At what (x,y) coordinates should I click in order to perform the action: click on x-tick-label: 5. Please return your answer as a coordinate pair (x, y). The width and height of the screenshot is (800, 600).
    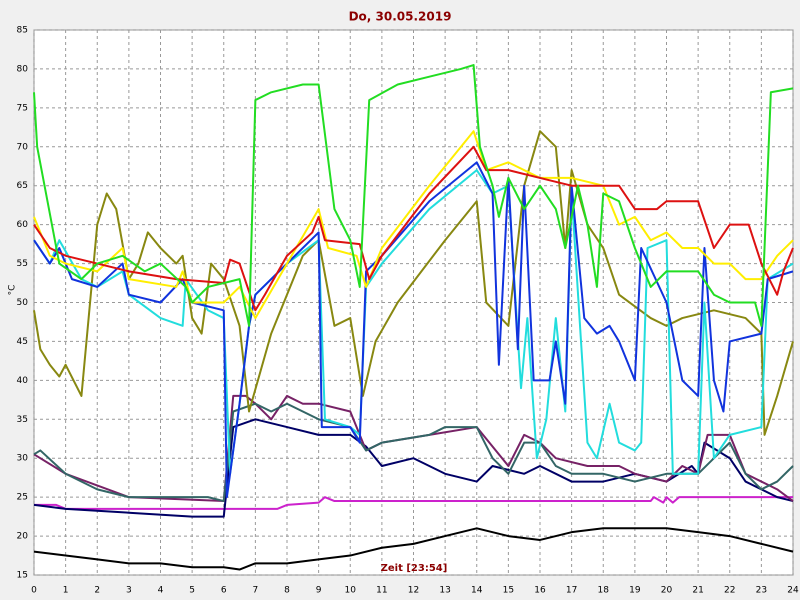
    Looking at the image, I should click on (192, 591).